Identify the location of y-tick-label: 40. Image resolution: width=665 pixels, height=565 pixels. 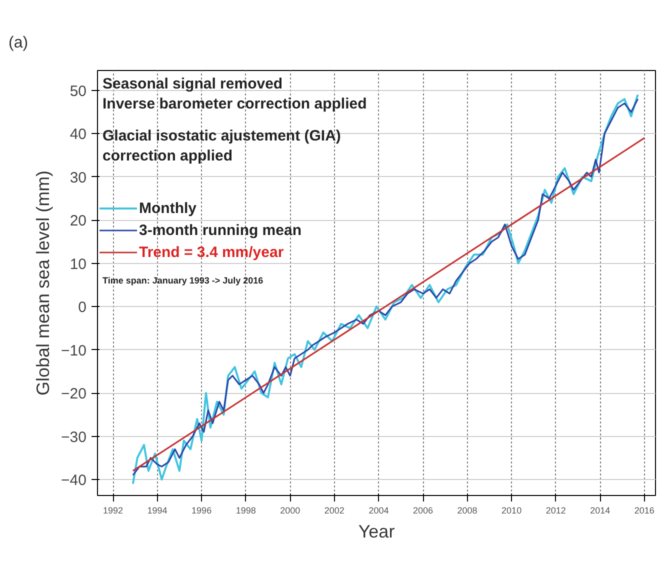
(78, 135).